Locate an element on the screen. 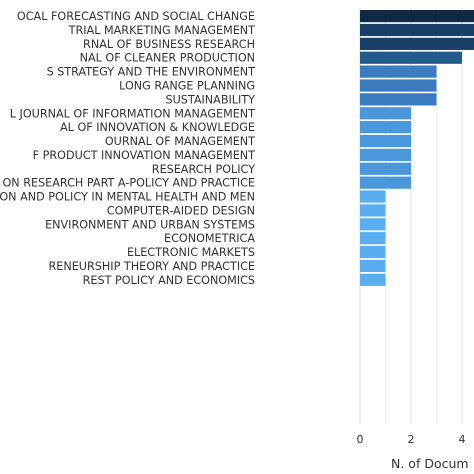  category-label: RENEURSHIP THEORY AND PRACTICE is located at coordinates (152, 266).